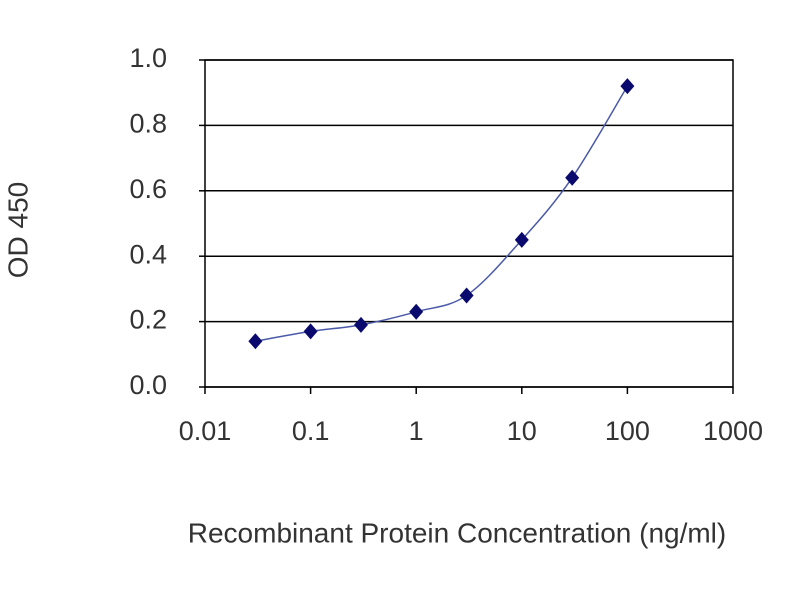 Image resolution: width=800 pixels, height=600 pixels. Describe the element at coordinates (148, 320) in the screenshot. I see `y-tick-label: 0.2` at that location.